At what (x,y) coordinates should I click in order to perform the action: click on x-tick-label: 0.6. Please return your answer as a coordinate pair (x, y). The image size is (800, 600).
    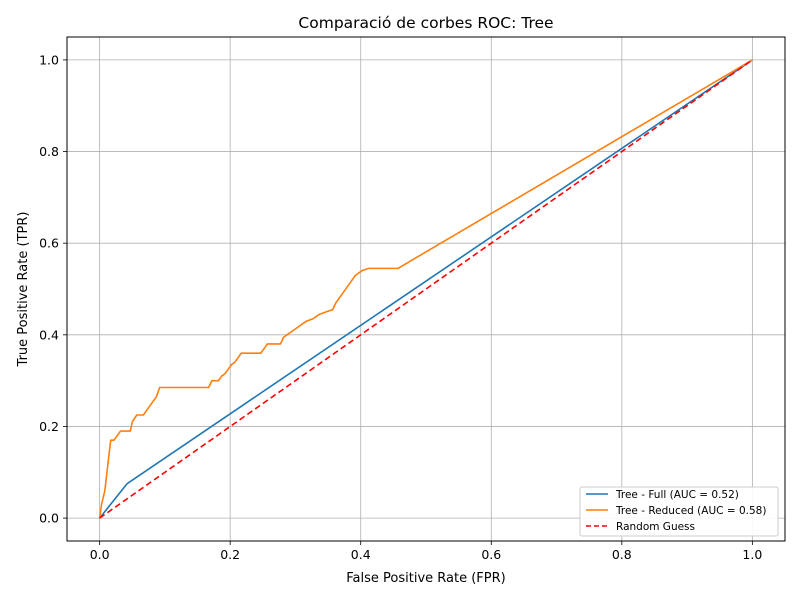
    Looking at the image, I should click on (491, 554).